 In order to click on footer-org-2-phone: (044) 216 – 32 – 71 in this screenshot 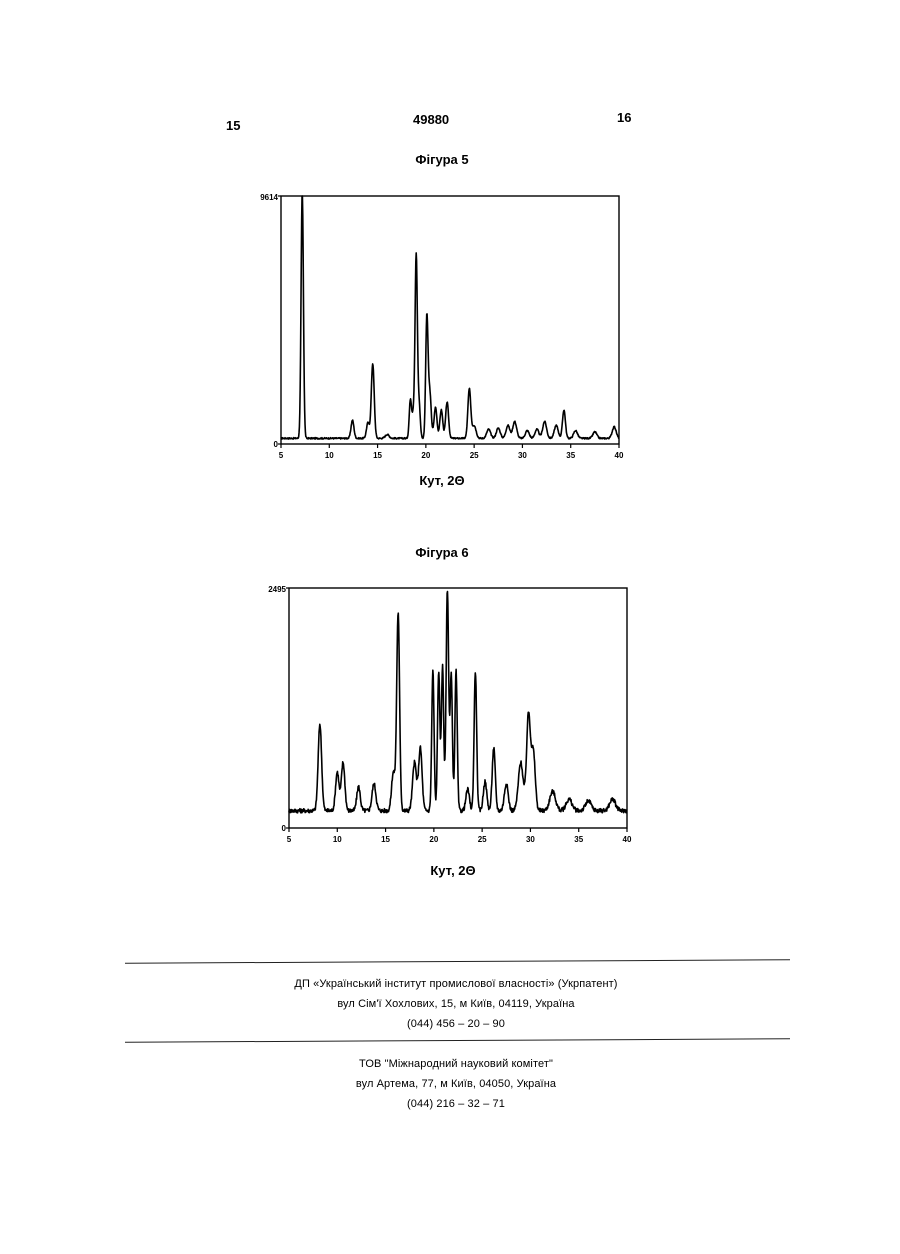, I will do `click(456, 1104)`.